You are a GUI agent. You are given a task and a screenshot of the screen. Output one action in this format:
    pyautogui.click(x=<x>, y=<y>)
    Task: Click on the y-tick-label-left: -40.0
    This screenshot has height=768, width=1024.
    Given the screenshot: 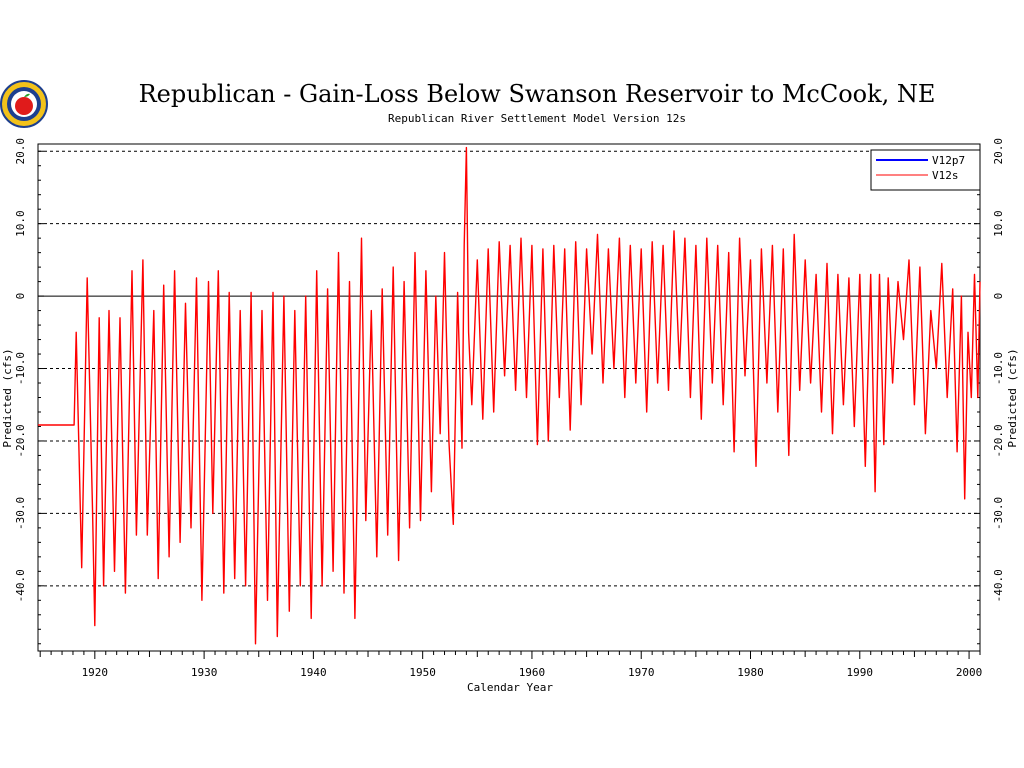 What is the action you would take?
    pyautogui.click(x=20, y=585)
    